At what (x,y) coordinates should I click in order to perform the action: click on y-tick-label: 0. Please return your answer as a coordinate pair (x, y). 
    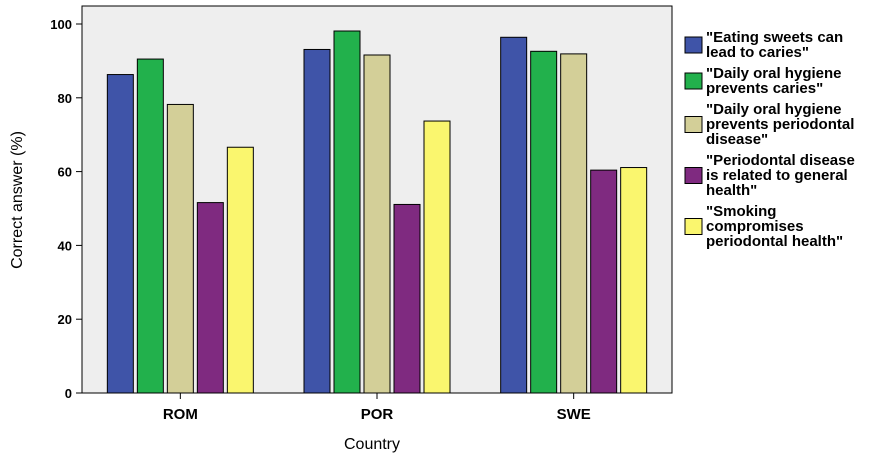
    Looking at the image, I should click on (68, 393).